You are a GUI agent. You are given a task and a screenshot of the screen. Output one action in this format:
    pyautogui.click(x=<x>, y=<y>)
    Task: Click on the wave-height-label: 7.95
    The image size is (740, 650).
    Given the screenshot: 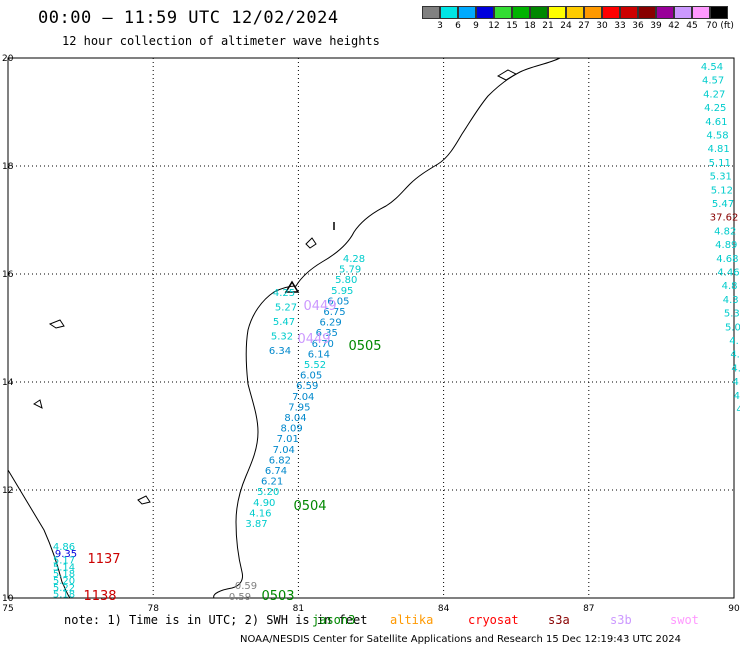 What is the action you would take?
    pyautogui.click(x=299, y=407)
    